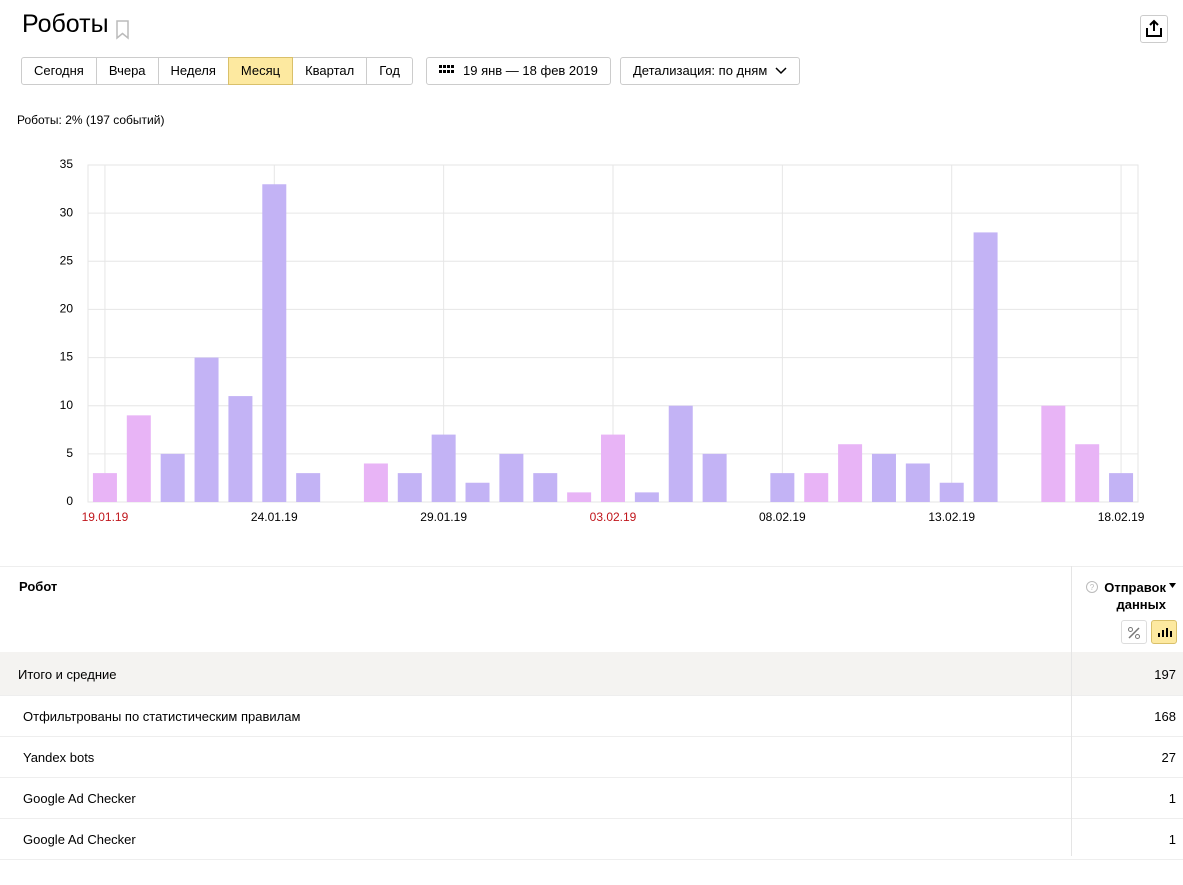 The width and height of the screenshot is (1183, 885). Describe the element at coordinates (613, 517) in the screenshot. I see `x-tick-label: 03.02.19` at that location.